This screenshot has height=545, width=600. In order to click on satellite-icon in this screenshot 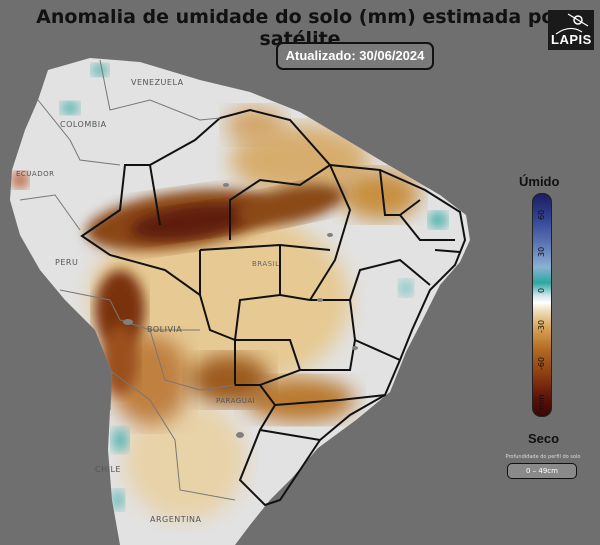, I will do `click(572, 24)`.